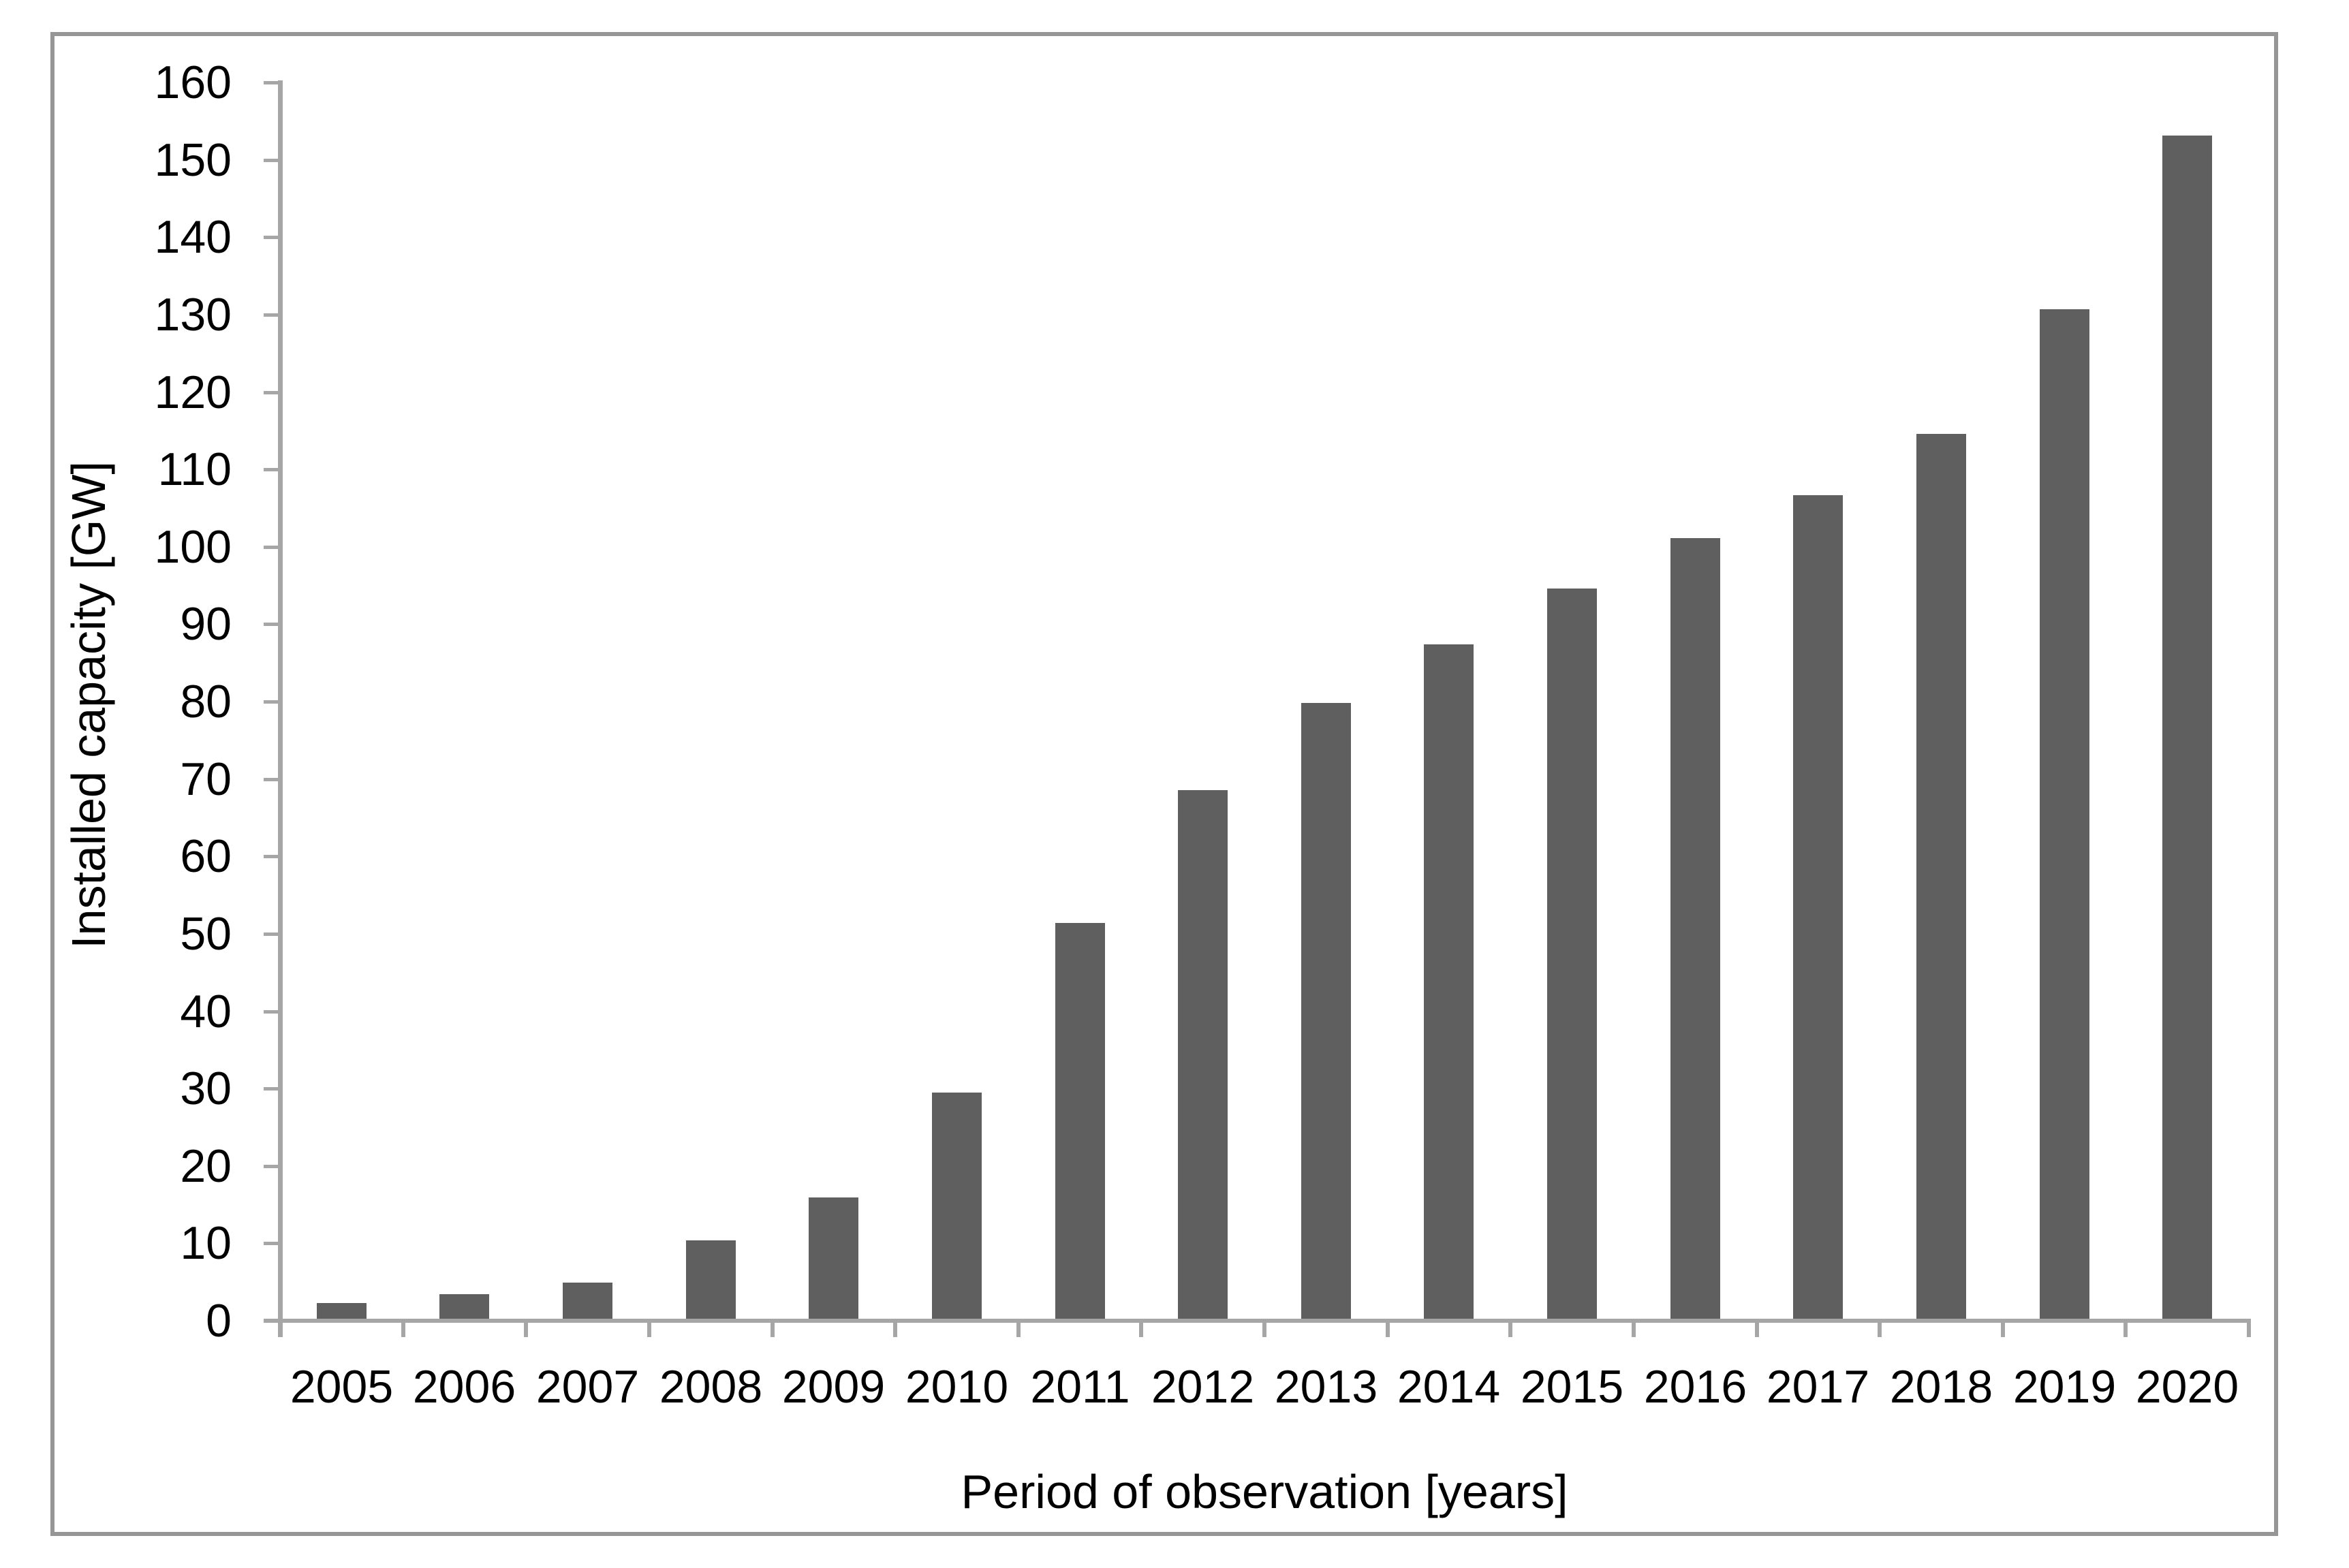  What do you see at coordinates (1941, 1387) in the screenshot?
I see `x-tick-label: 2018` at bounding box center [1941, 1387].